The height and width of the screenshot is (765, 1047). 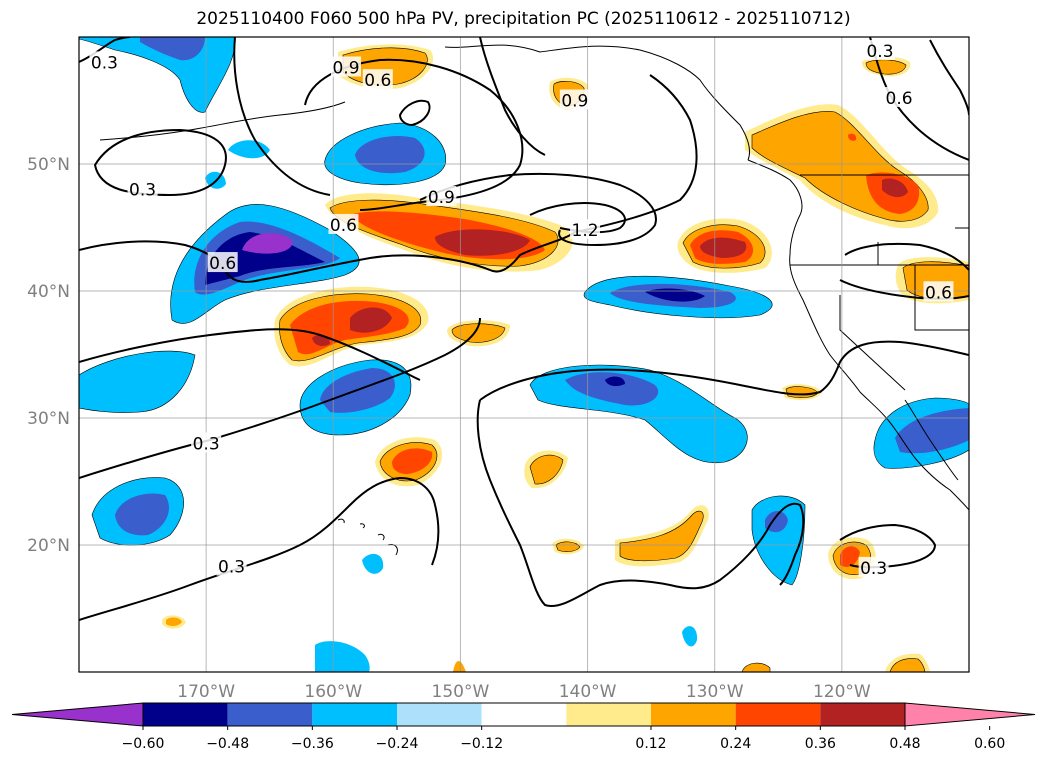 I want to click on lat-tick-label: 30°N, so click(x=48, y=419).